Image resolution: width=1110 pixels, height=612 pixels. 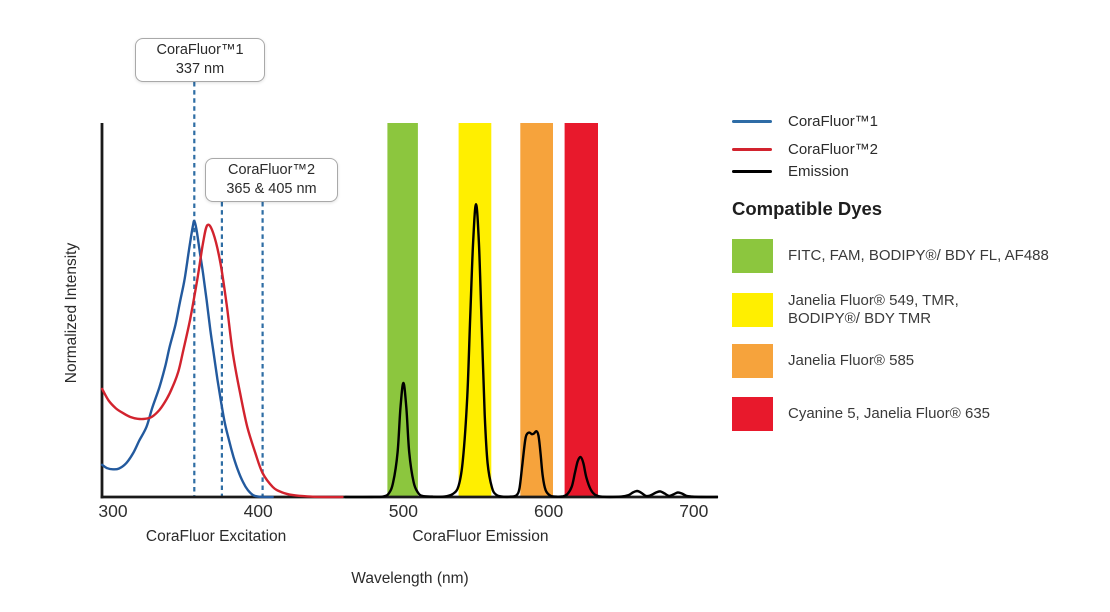 I want to click on dye-swatch-green, so click(x=752, y=256).